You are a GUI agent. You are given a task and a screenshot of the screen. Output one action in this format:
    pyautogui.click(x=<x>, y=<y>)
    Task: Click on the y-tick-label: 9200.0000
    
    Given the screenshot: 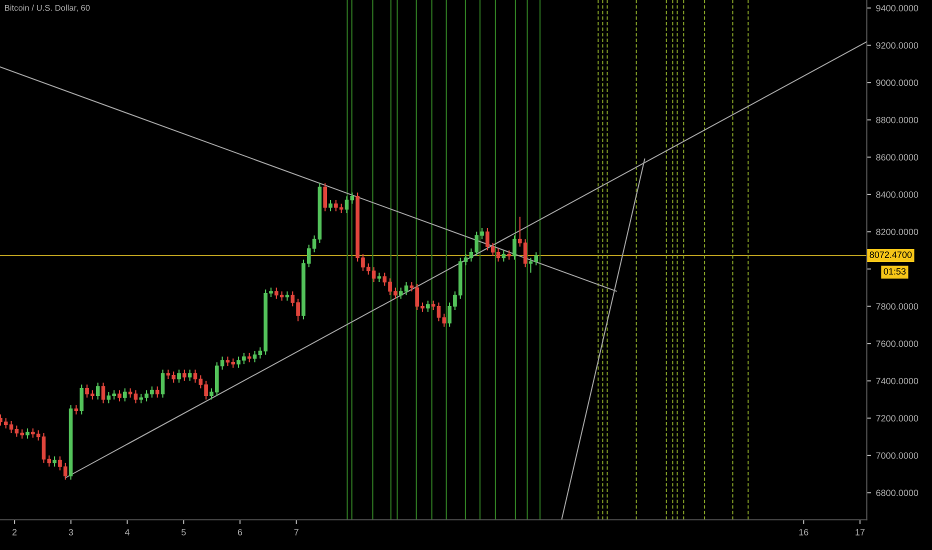 What is the action you would take?
    pyautogui.click(x=897, y=45)
    